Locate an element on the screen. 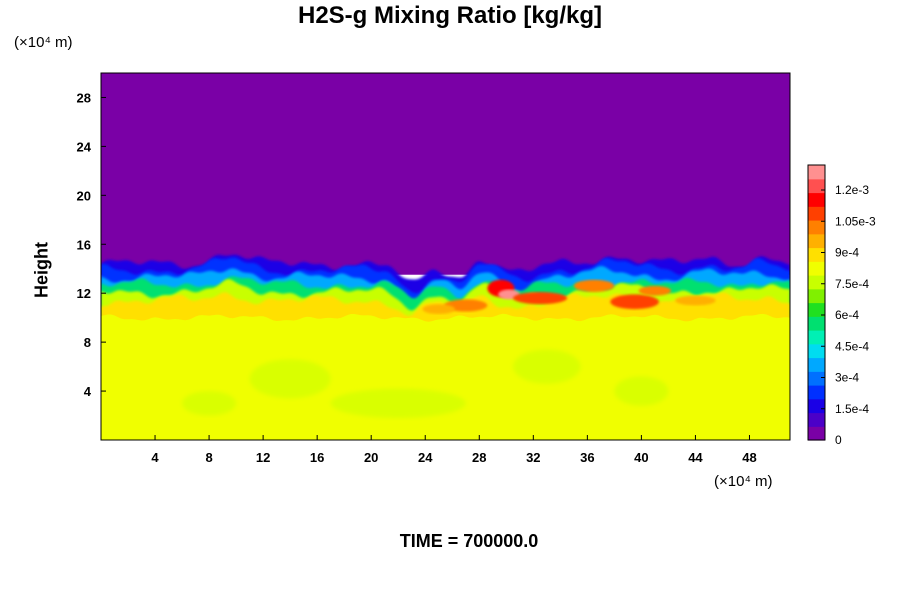  y-tick-label: 4 is located at coordinates (88, 391).